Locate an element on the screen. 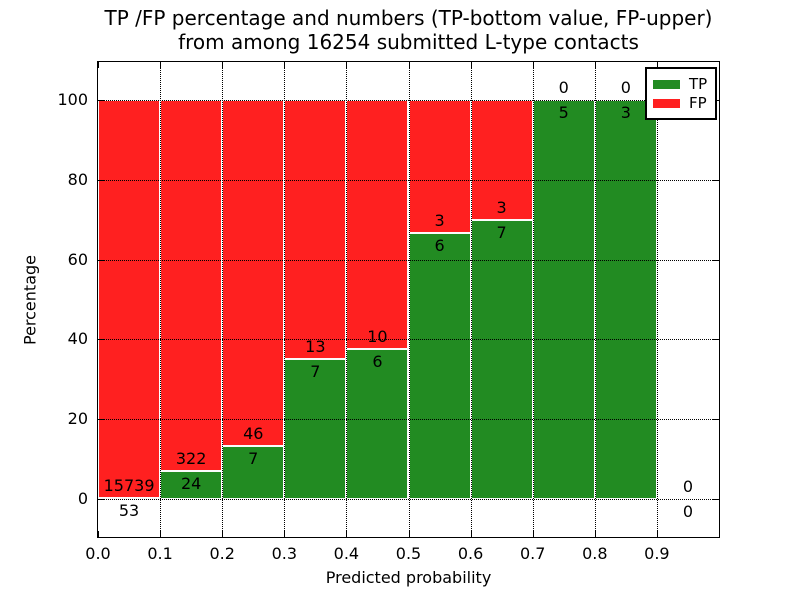  y-tick-label: 0 is located at coordinates (82, 498).